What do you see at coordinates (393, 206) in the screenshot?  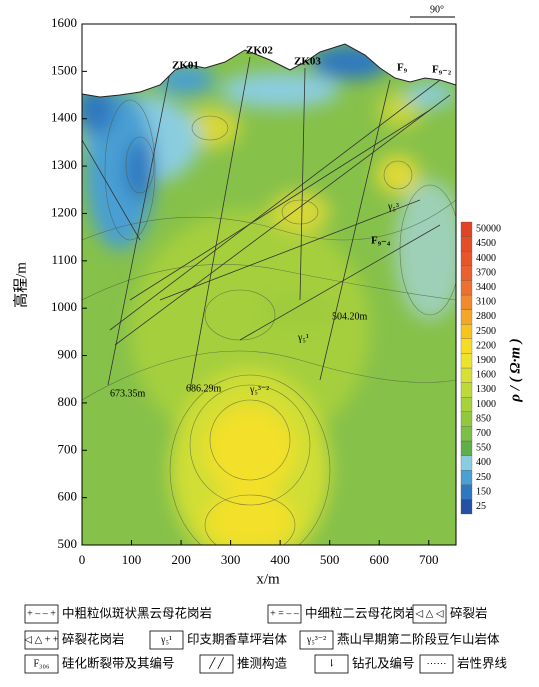 I see `annotation: γ₅³` at bounding box center [393, 206].